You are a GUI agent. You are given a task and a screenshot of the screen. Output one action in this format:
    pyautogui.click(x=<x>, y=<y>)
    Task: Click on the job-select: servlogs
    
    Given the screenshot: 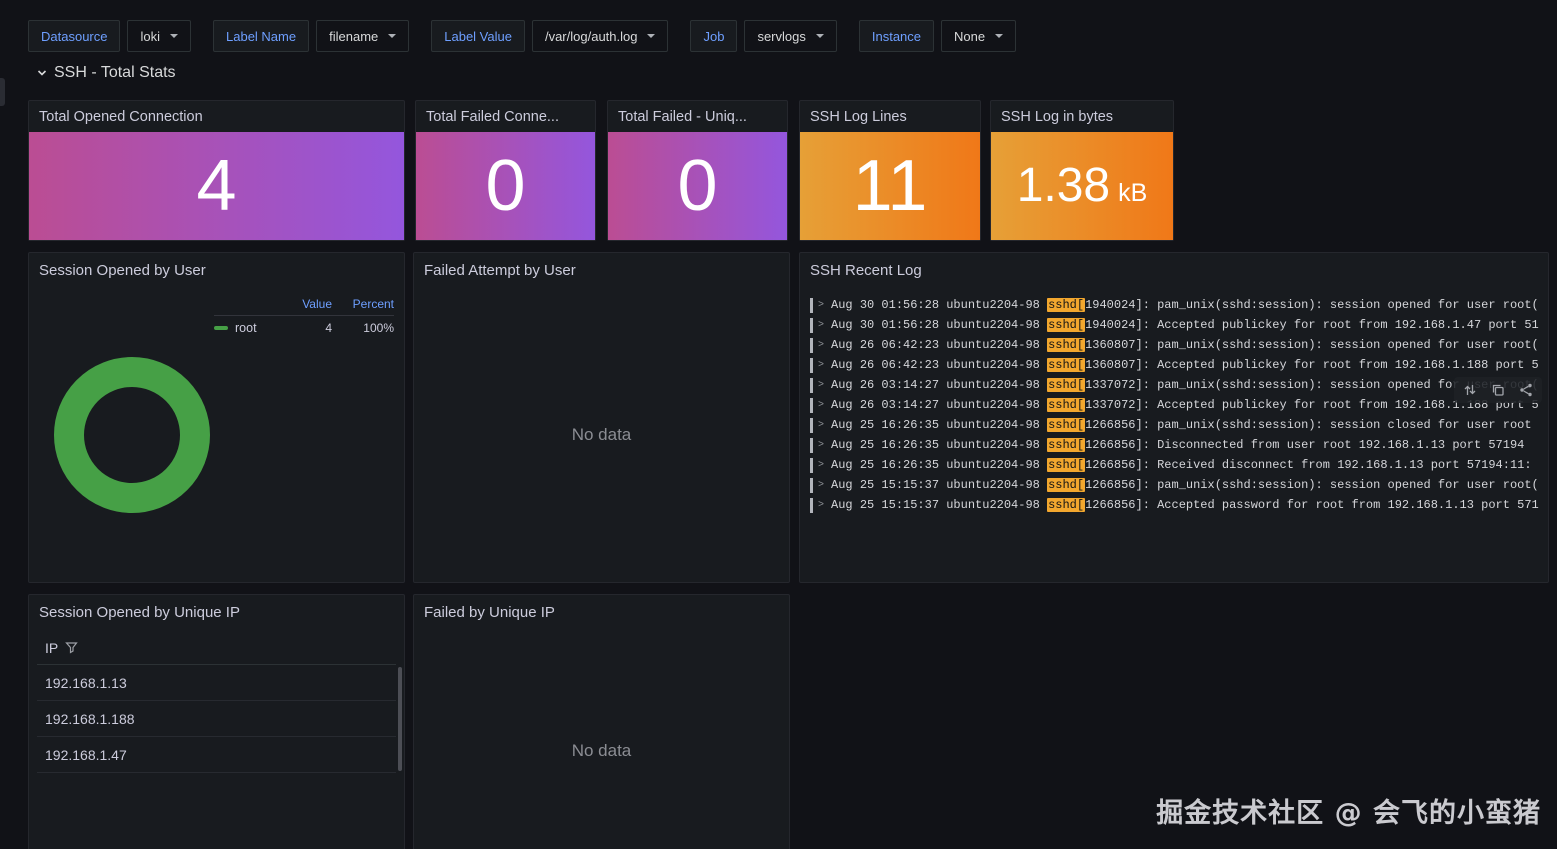 What is the action you would take?
    pyautogui.click(x=790, y=36)
    